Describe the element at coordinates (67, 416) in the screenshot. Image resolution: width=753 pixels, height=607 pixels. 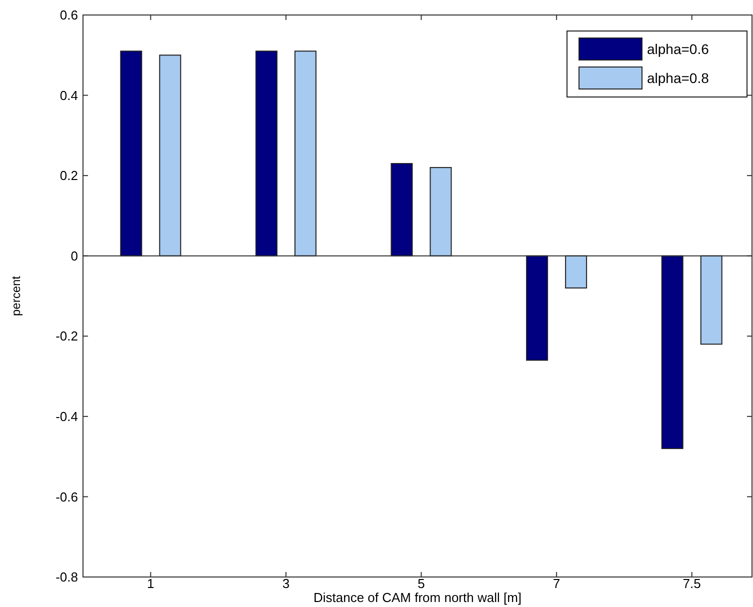
I see `y-tick-label: -0.4` at that location.